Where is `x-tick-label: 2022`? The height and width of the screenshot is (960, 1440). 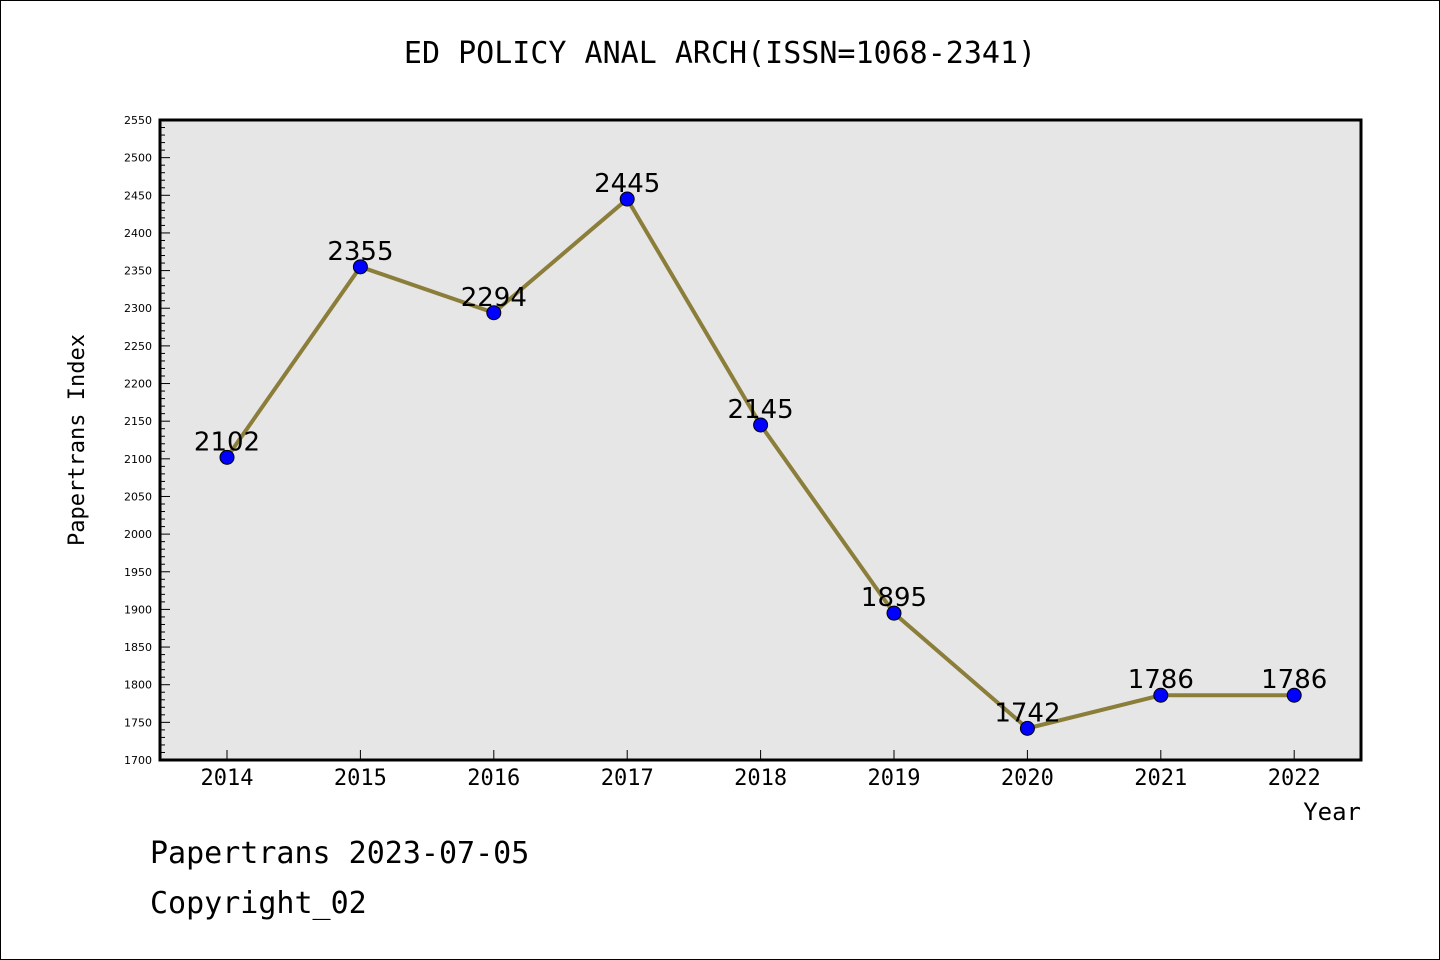 x-tick-label: 2022 is located at coordinates (1294, 778).